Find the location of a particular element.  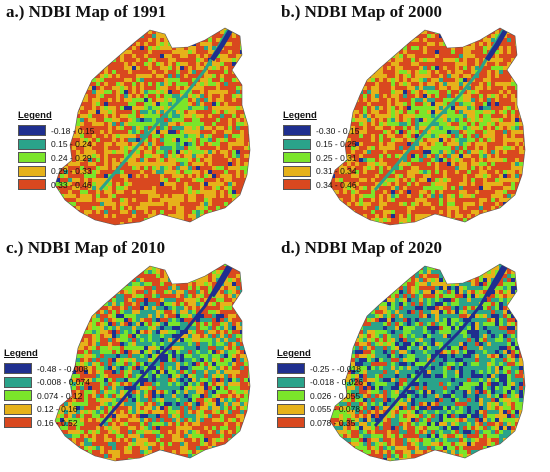

legend-label: 0.078 - 0.35 is located at coordinates (333, 422).